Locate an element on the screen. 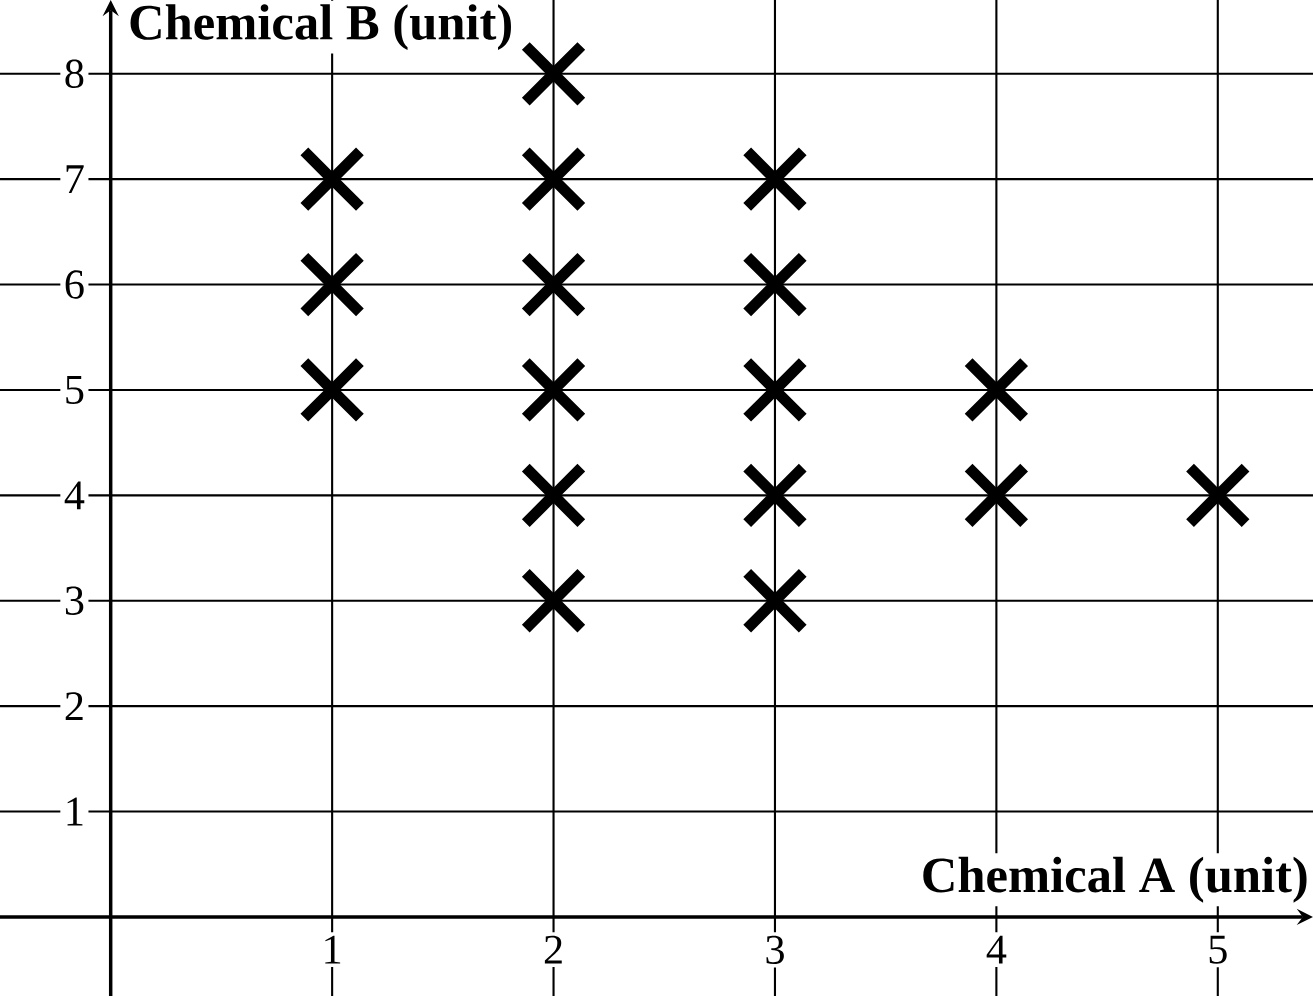 The width and height of the screenshot is (1313, 996). y-tick-label: 5 is located at coordinates (75, 389).